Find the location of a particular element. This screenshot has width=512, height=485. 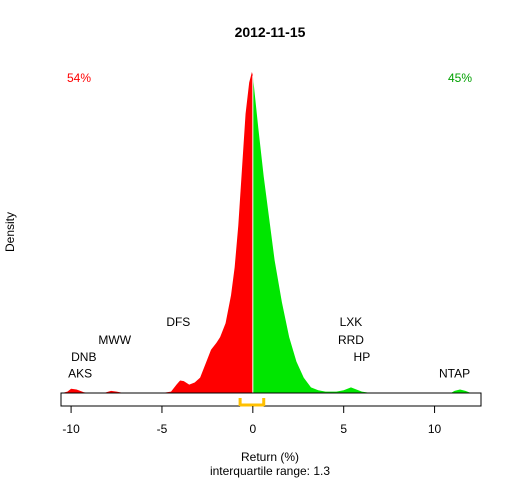

rug-box is located at coordinates (271, 399).